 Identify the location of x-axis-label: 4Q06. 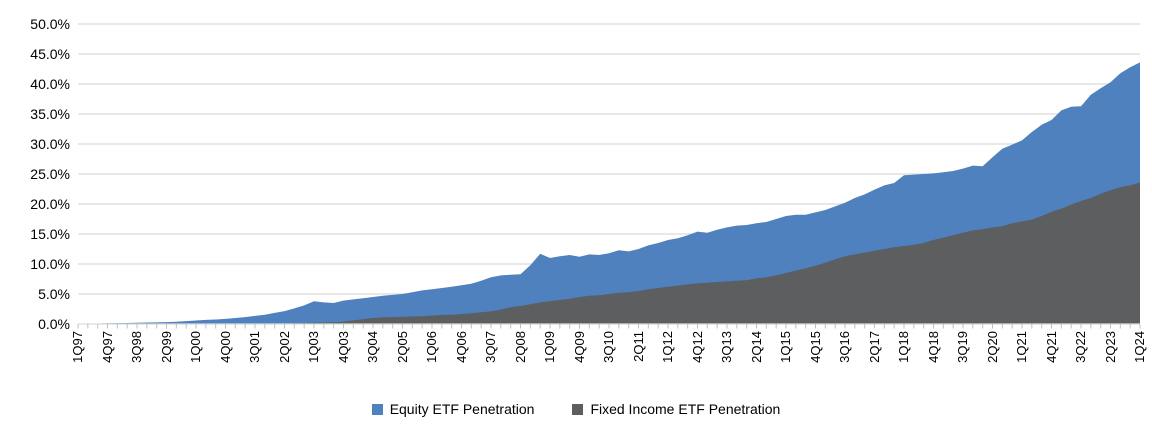
(461, 347).